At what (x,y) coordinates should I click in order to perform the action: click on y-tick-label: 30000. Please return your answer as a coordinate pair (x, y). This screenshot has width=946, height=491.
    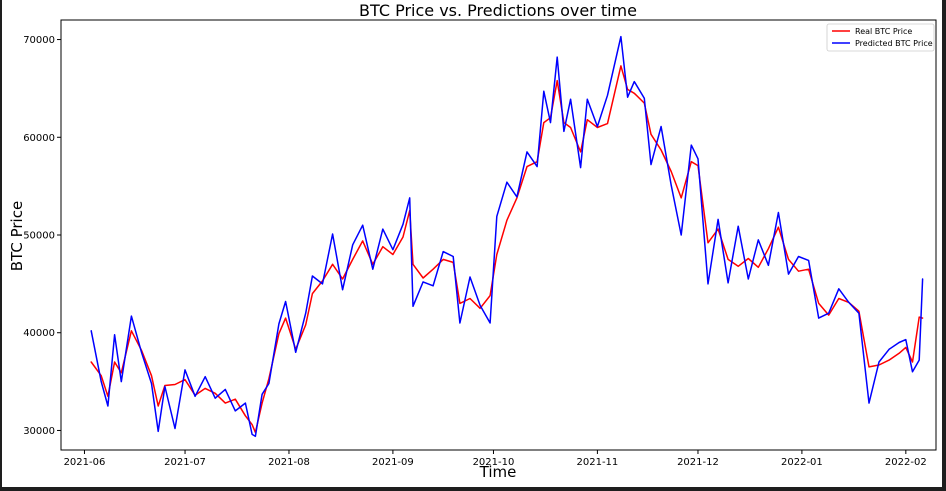
    Looking at the image, I should click on (39, 431).